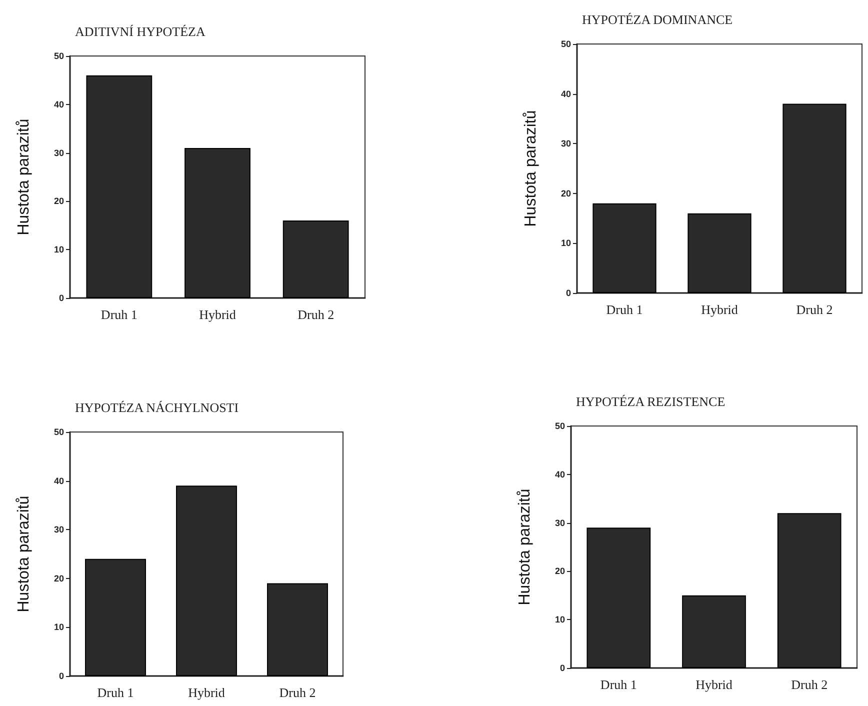 Image resolution: width=868 pixels, height=706 pixels. What do you see at coordinates (140, 31) in the screenshot?
I see `chart-title: ADITIVNÍ HYPOTÉZA` at bounding box center [140, 31].